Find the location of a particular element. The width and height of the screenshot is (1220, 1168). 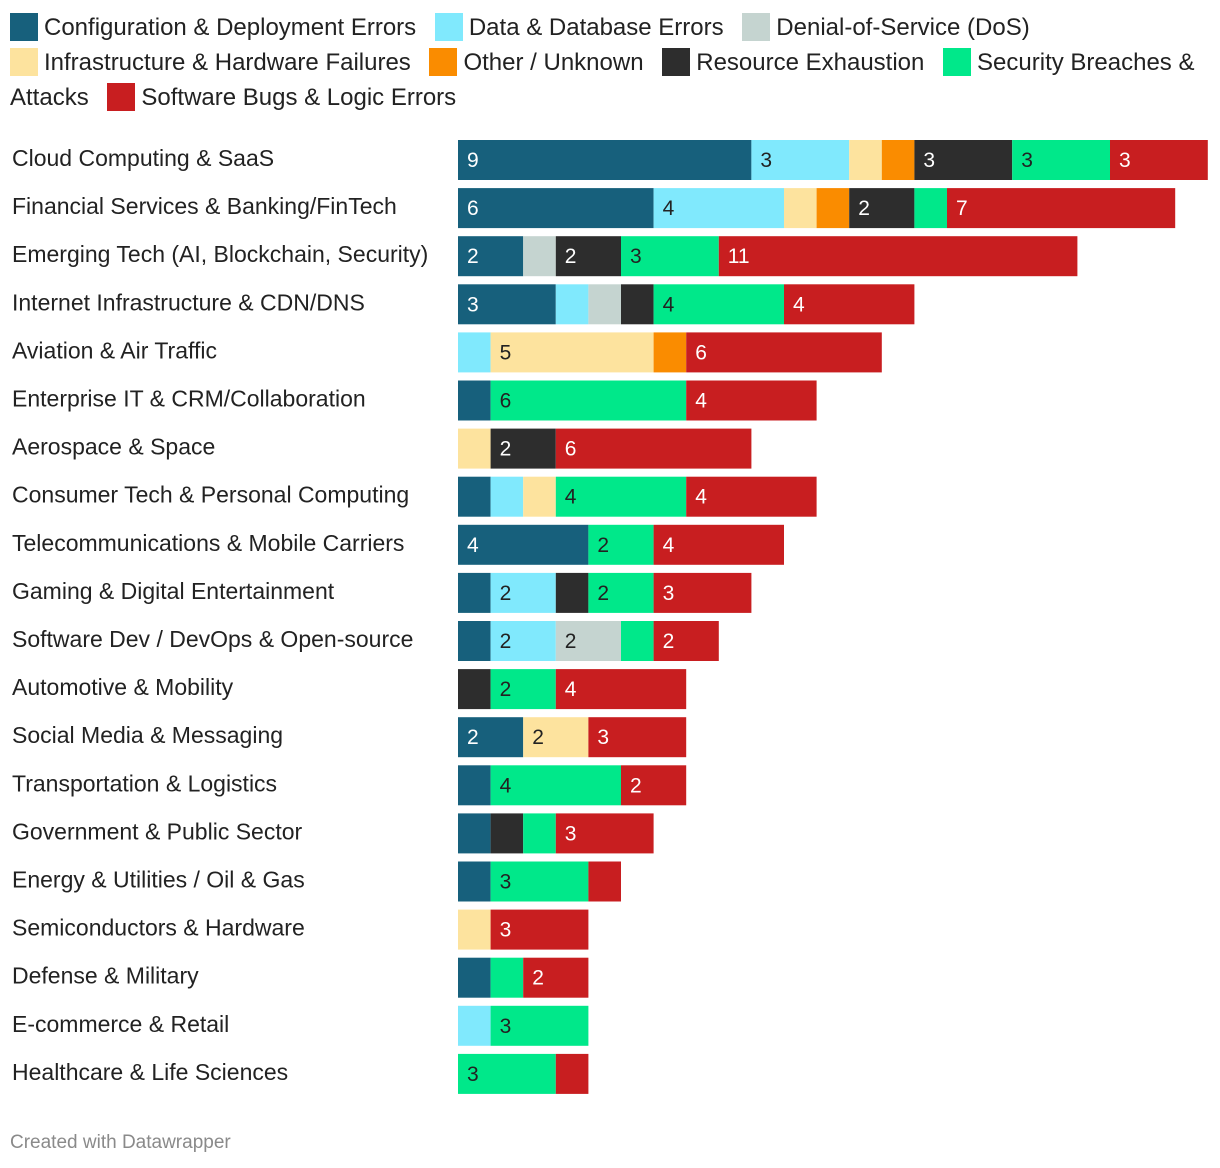

legend-label: Denial-of-Service (DoS) is located at coordinates (903, 27).